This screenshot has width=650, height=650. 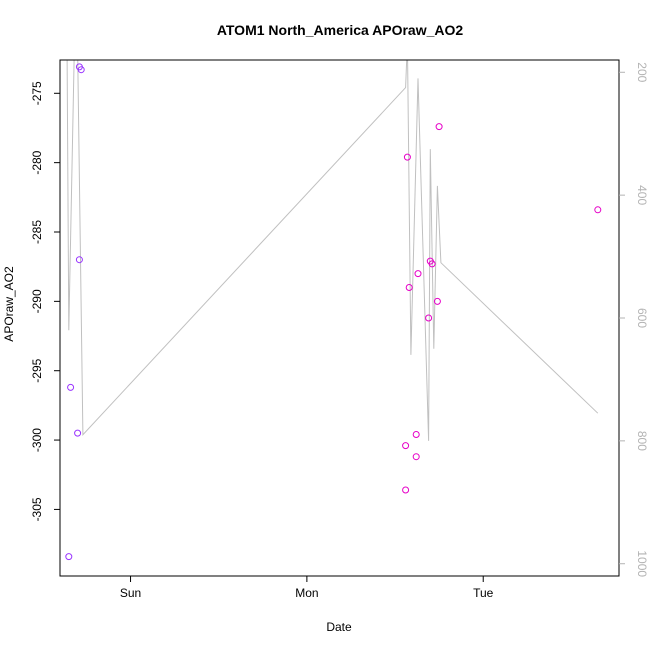 What do you see at coordinates (37, 440) in the screenshot?
I see `y-tick-label: -300` at bounding box center [37, 440].